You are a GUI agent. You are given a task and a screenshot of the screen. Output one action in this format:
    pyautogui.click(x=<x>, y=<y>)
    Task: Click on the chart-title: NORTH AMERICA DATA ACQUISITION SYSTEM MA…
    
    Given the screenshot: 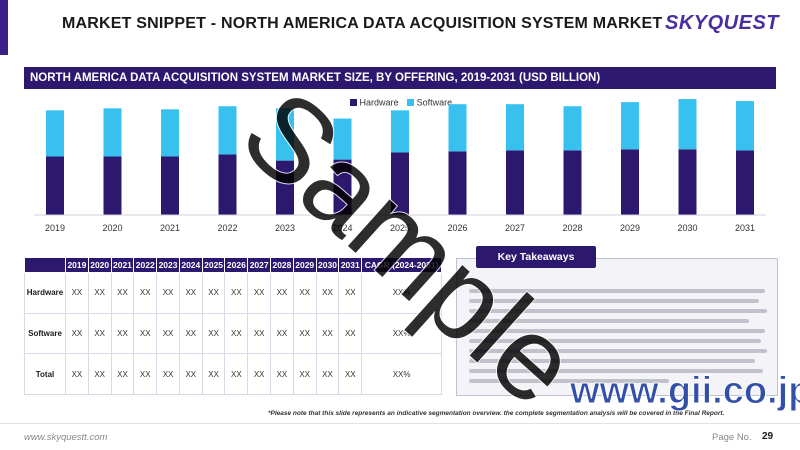 What is the action you would take?
    pyautogui.click(x=315, y=78)
    